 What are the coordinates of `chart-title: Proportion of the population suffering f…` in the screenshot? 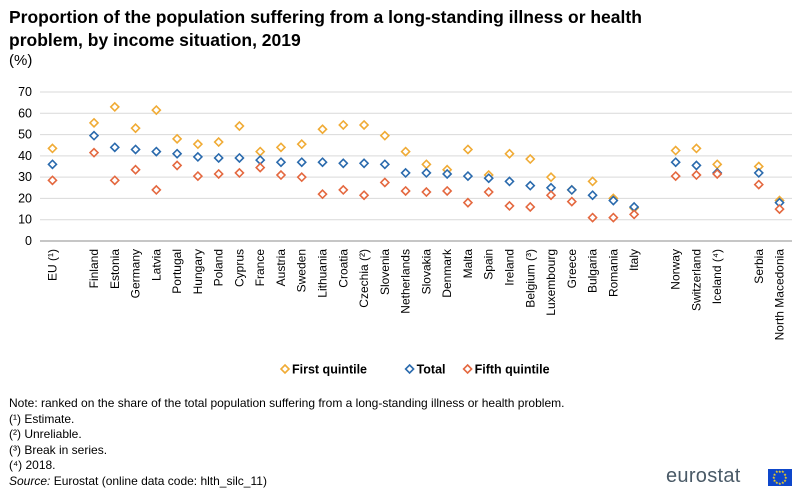 It's located at (325, 28).